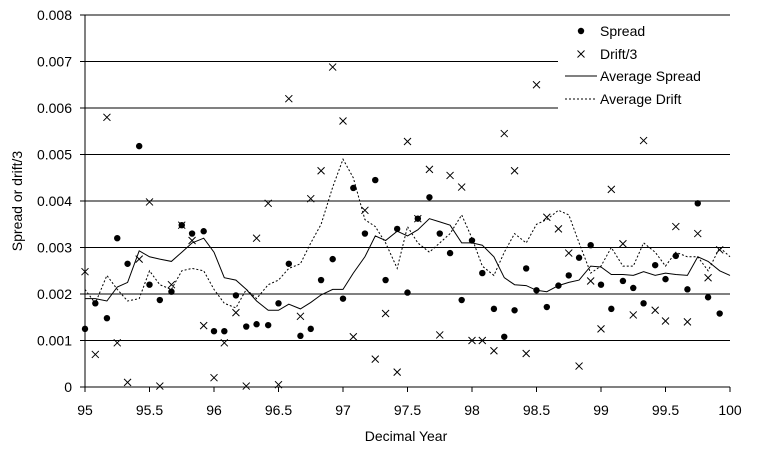  Describe the element at coordinates (278, 410) in the screenshot. I see `x-tick-label: 96.5` at that location.